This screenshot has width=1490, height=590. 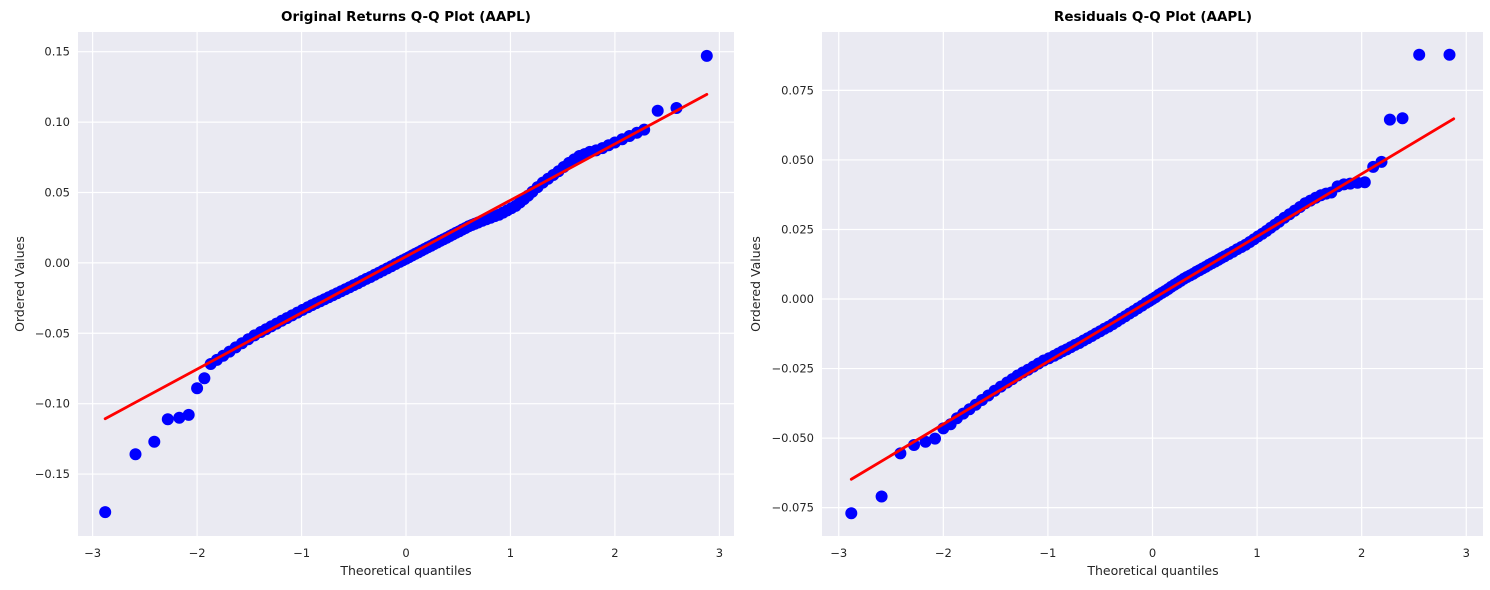 I want to click on left-chart-ylabel: Ordered Values, so click(x=19, y=284).